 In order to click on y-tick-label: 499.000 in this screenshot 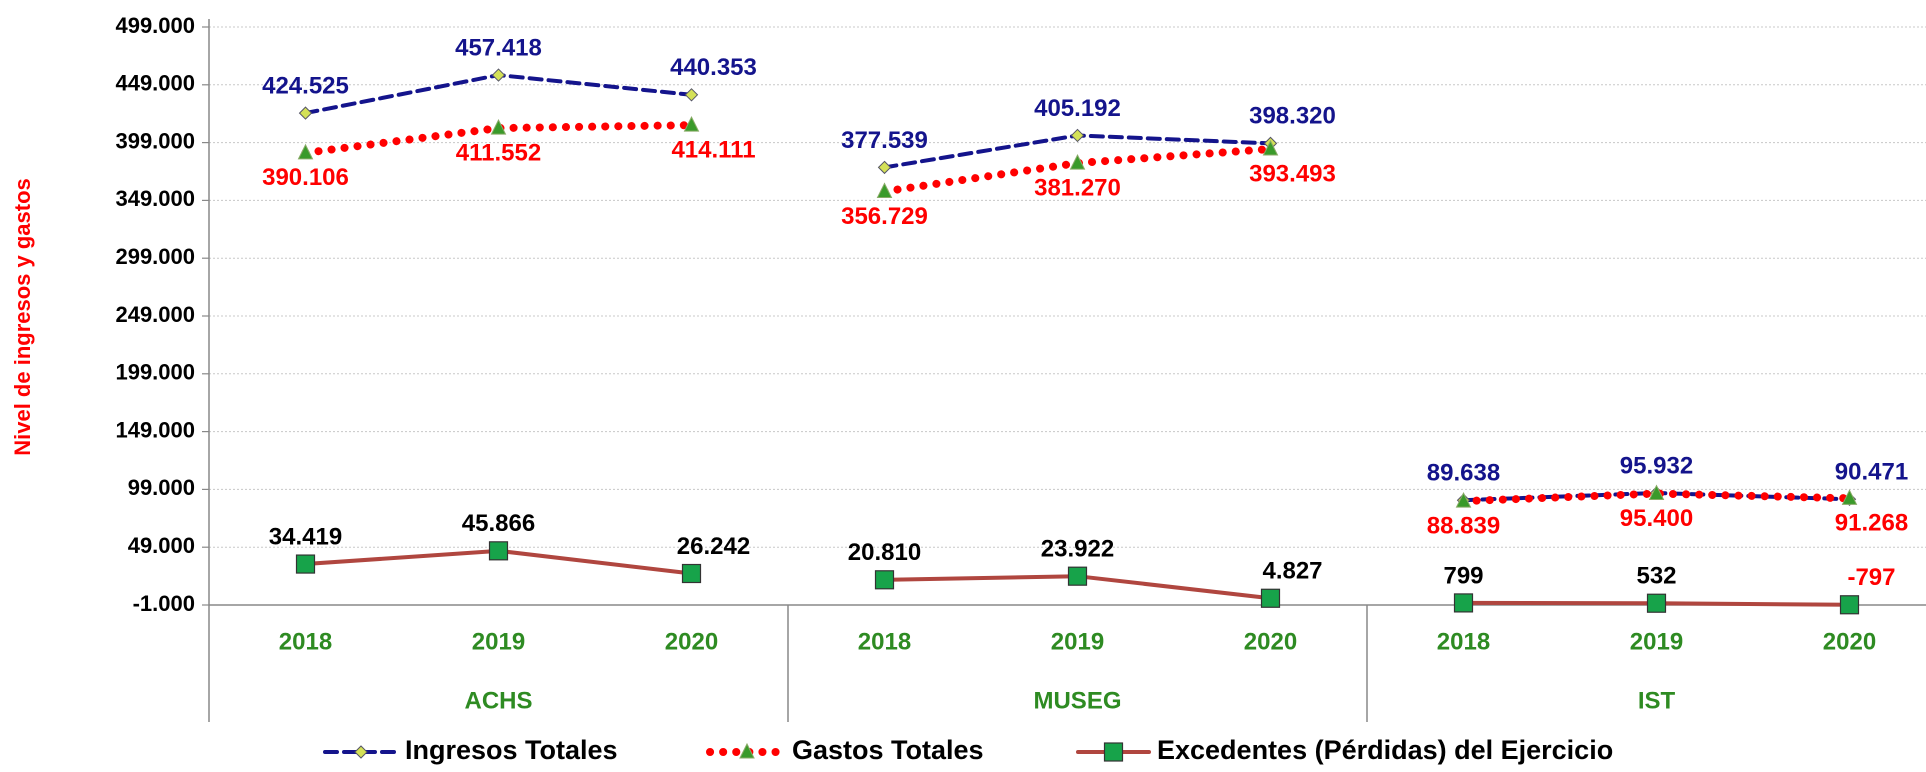, I will do `click(155, 25)`.